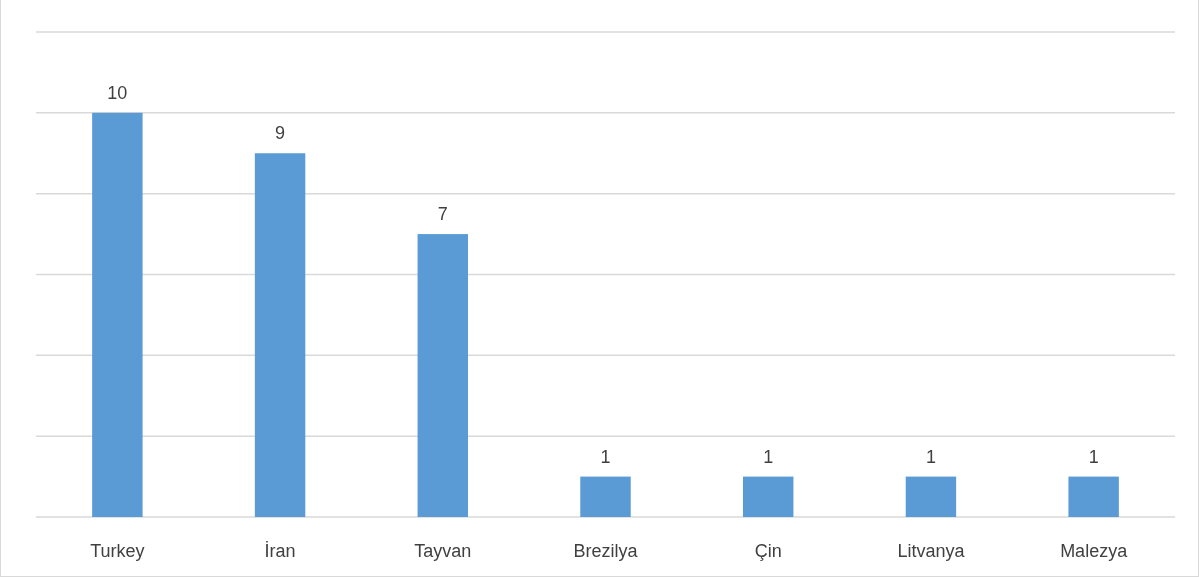  Describe the element at coordinates (443, 551) in the screenshot. I see `x-tick-label: Tayvan` at that location.